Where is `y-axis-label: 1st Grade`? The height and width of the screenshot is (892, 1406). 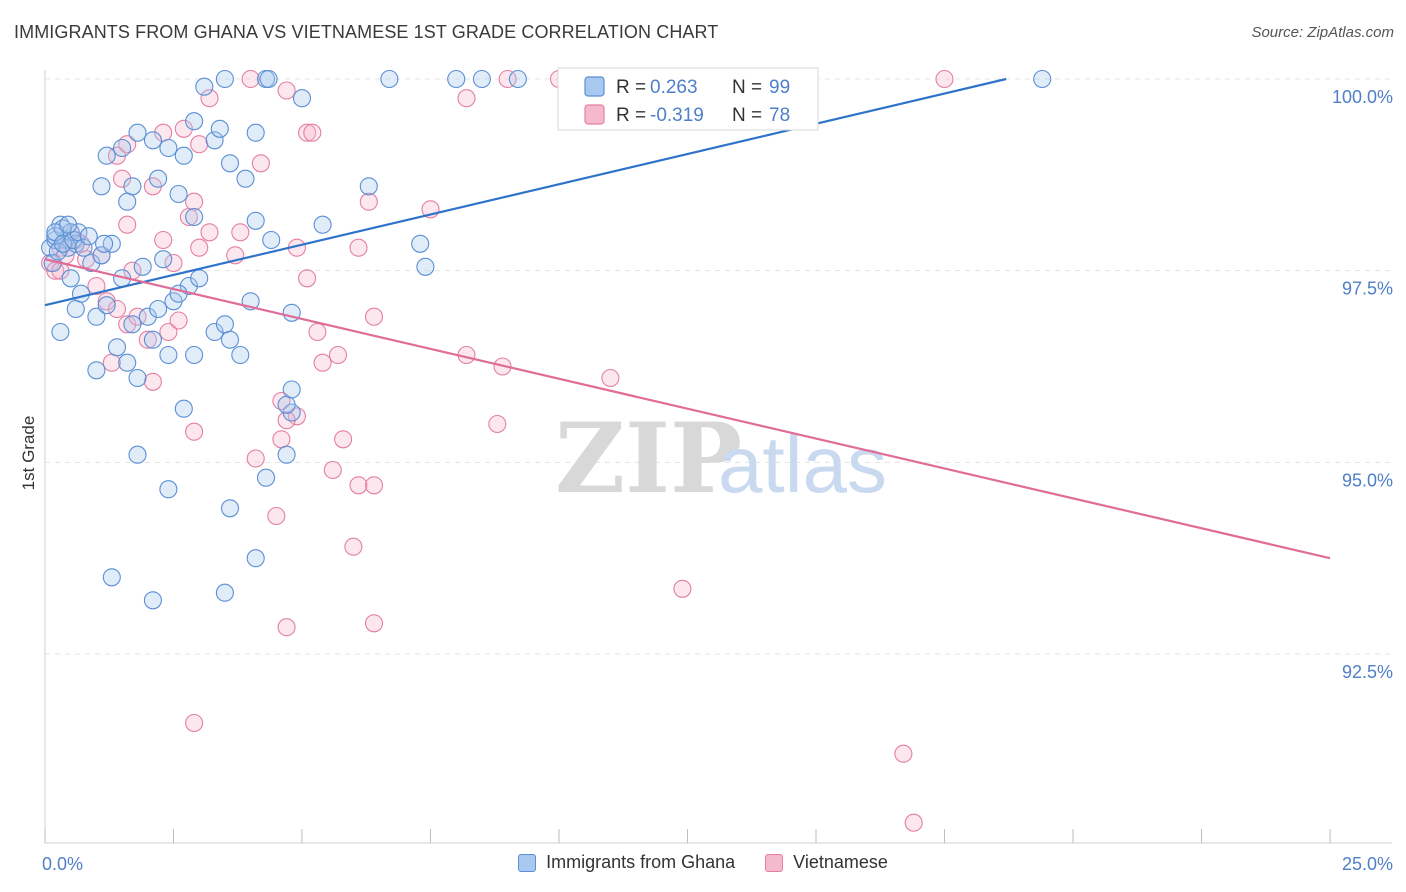
y-axis-label: 1st Grade is located at coordinates (28, 453).